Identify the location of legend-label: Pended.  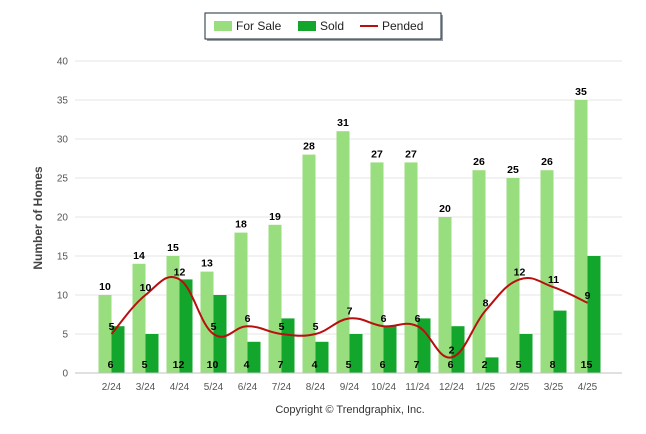
(402, 26).